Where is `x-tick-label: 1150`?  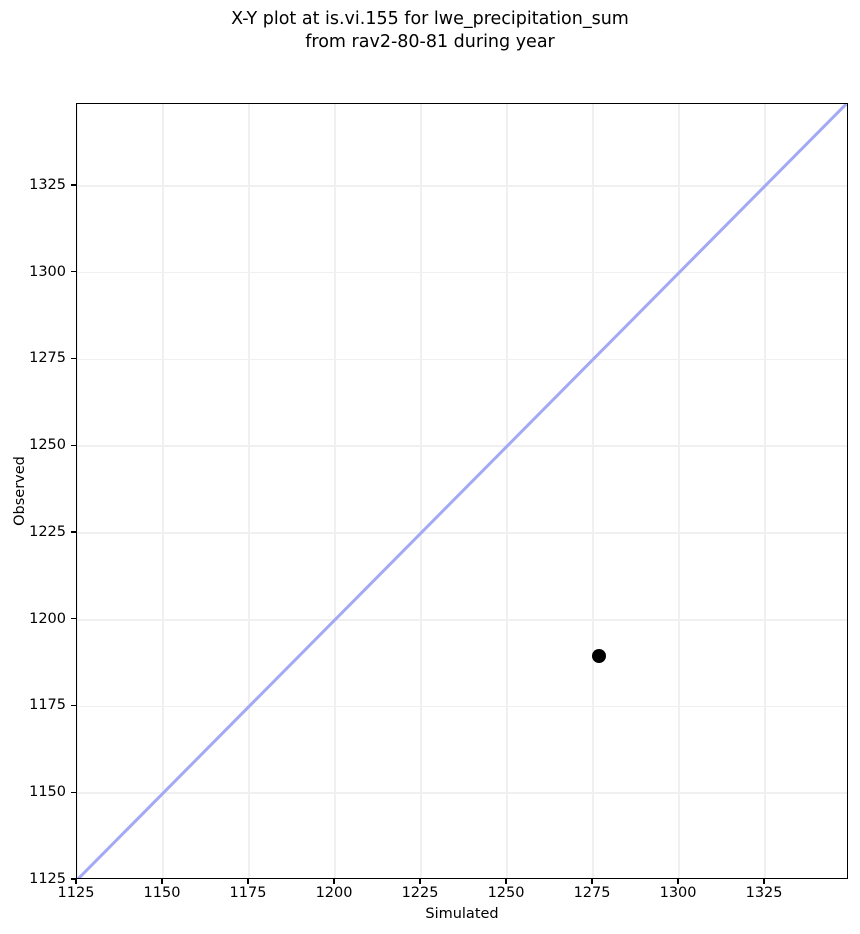 x-tick-label: 1150 is located at coordinates (162, 893).